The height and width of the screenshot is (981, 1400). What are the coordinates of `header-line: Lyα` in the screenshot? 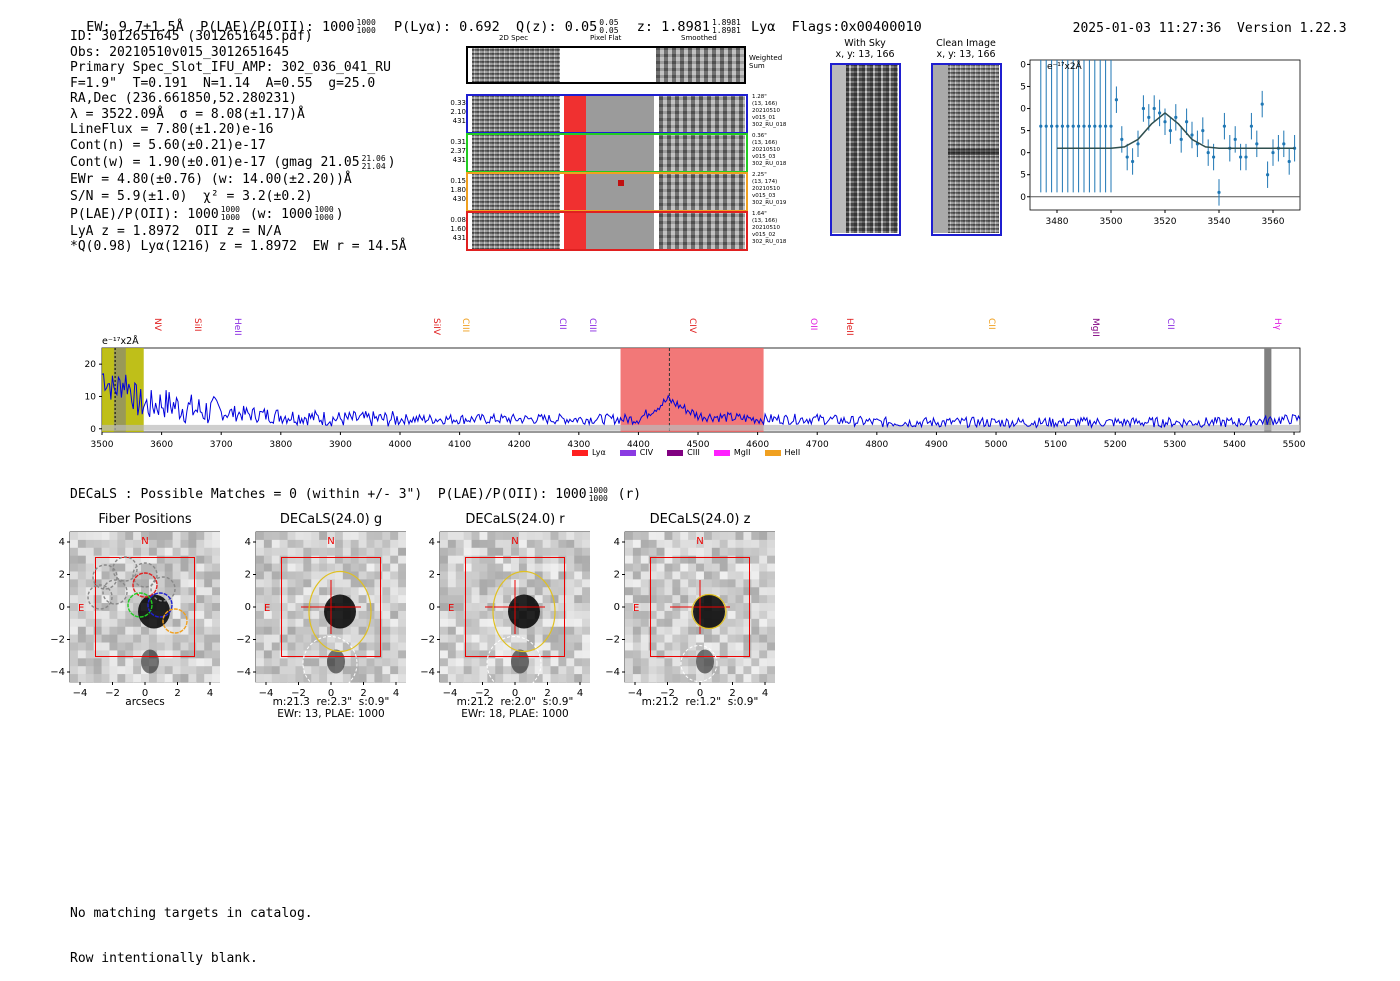 It's located at (763, 26).